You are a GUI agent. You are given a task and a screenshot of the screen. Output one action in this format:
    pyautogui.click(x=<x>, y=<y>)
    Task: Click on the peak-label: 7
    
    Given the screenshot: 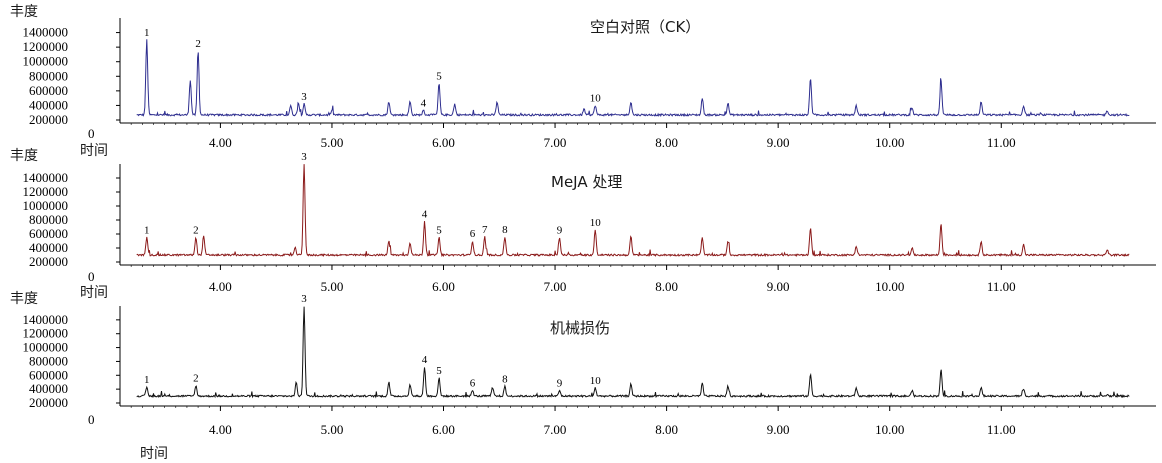 What is the action you would take?
    pyautogui.click(x=485, y=230)
    